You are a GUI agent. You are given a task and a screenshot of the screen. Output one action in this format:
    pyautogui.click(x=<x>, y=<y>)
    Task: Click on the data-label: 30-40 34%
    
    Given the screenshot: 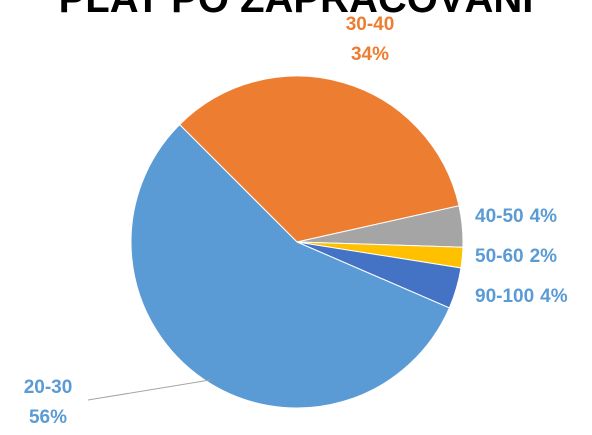 What is the action you would take?
    pyautogui.click(x=370, y=39)
    